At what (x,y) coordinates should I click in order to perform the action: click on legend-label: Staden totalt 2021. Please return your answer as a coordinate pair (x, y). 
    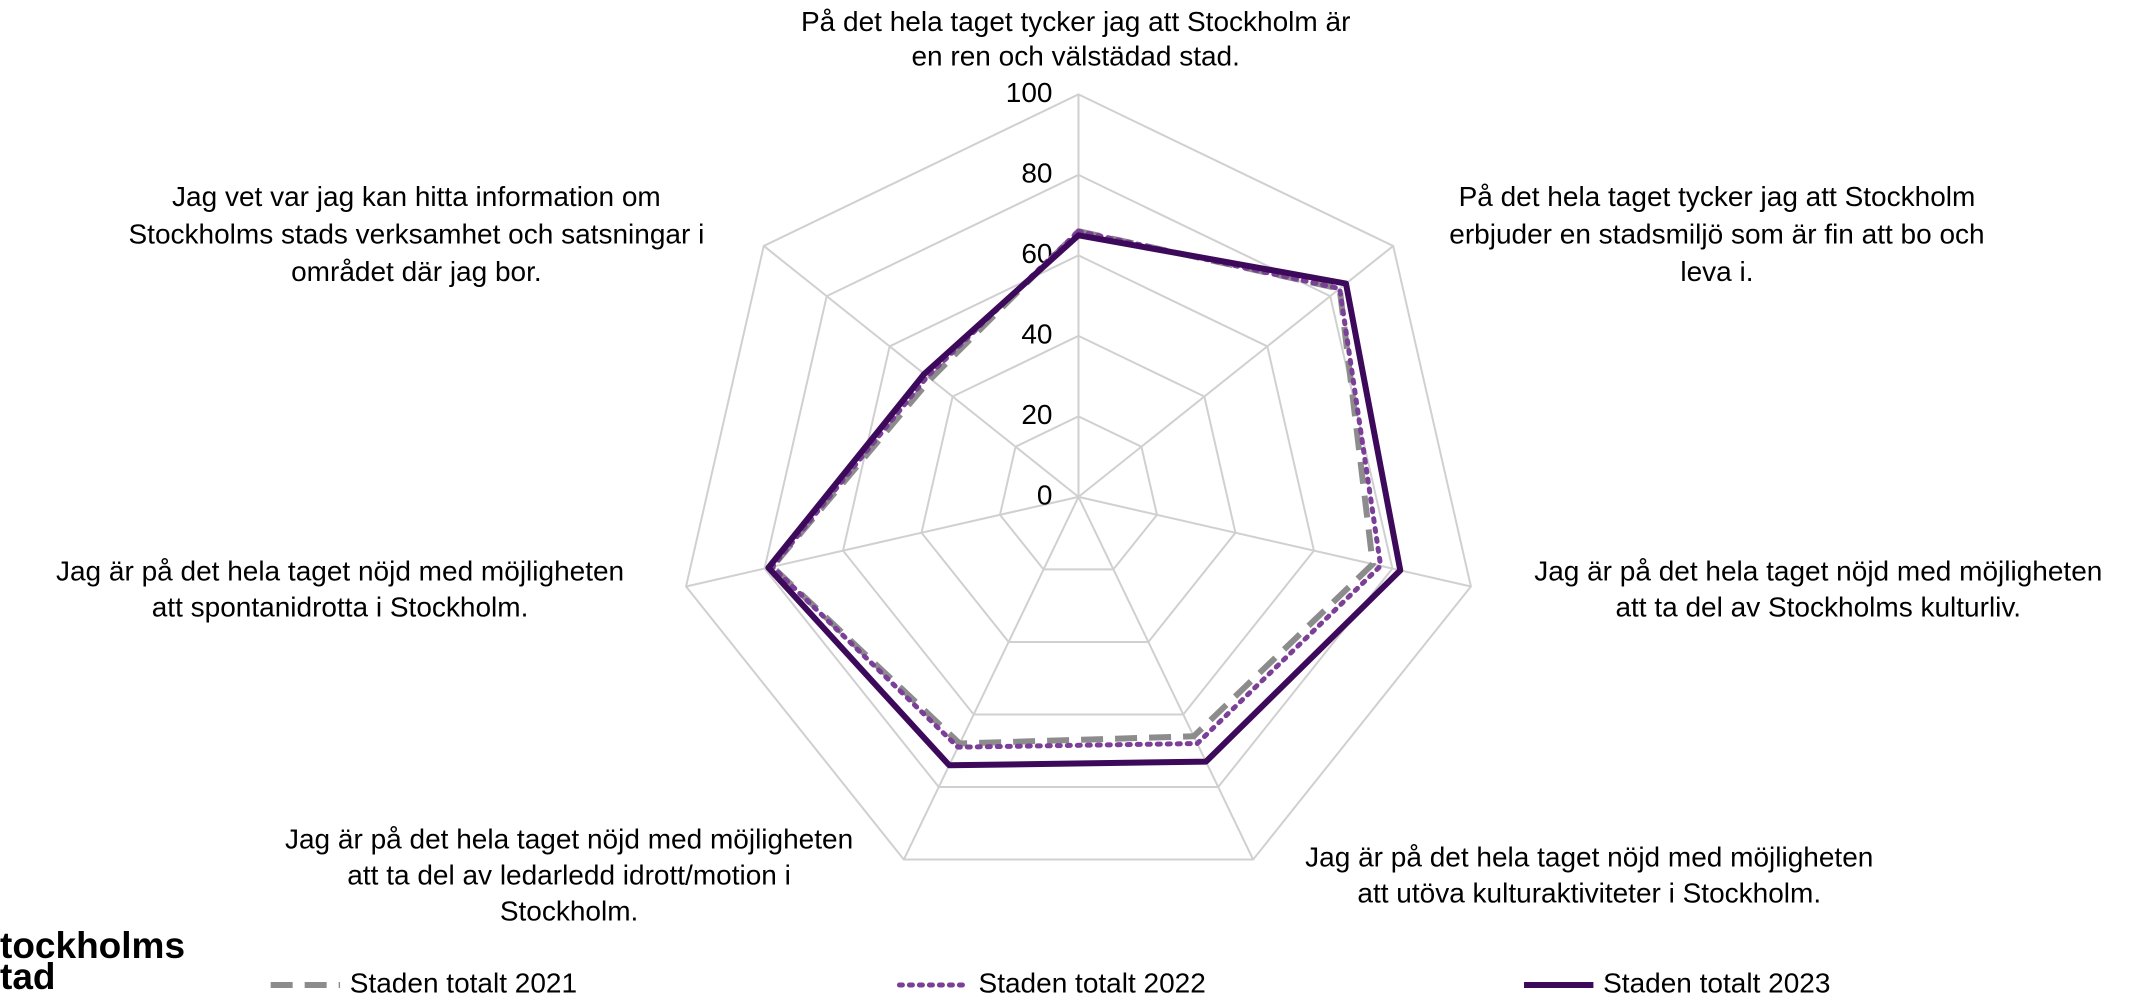
    Looking at the image, I should click on (463, 982).